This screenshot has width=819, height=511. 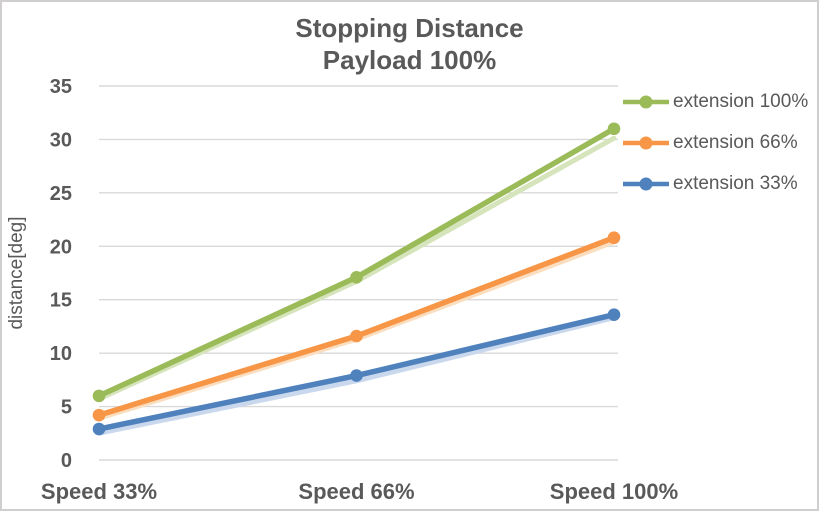 What do you see at coordinates (61, 247) in the screenshot?
I see `y-tick-label-20: 20` at bounding box center [61, 247].